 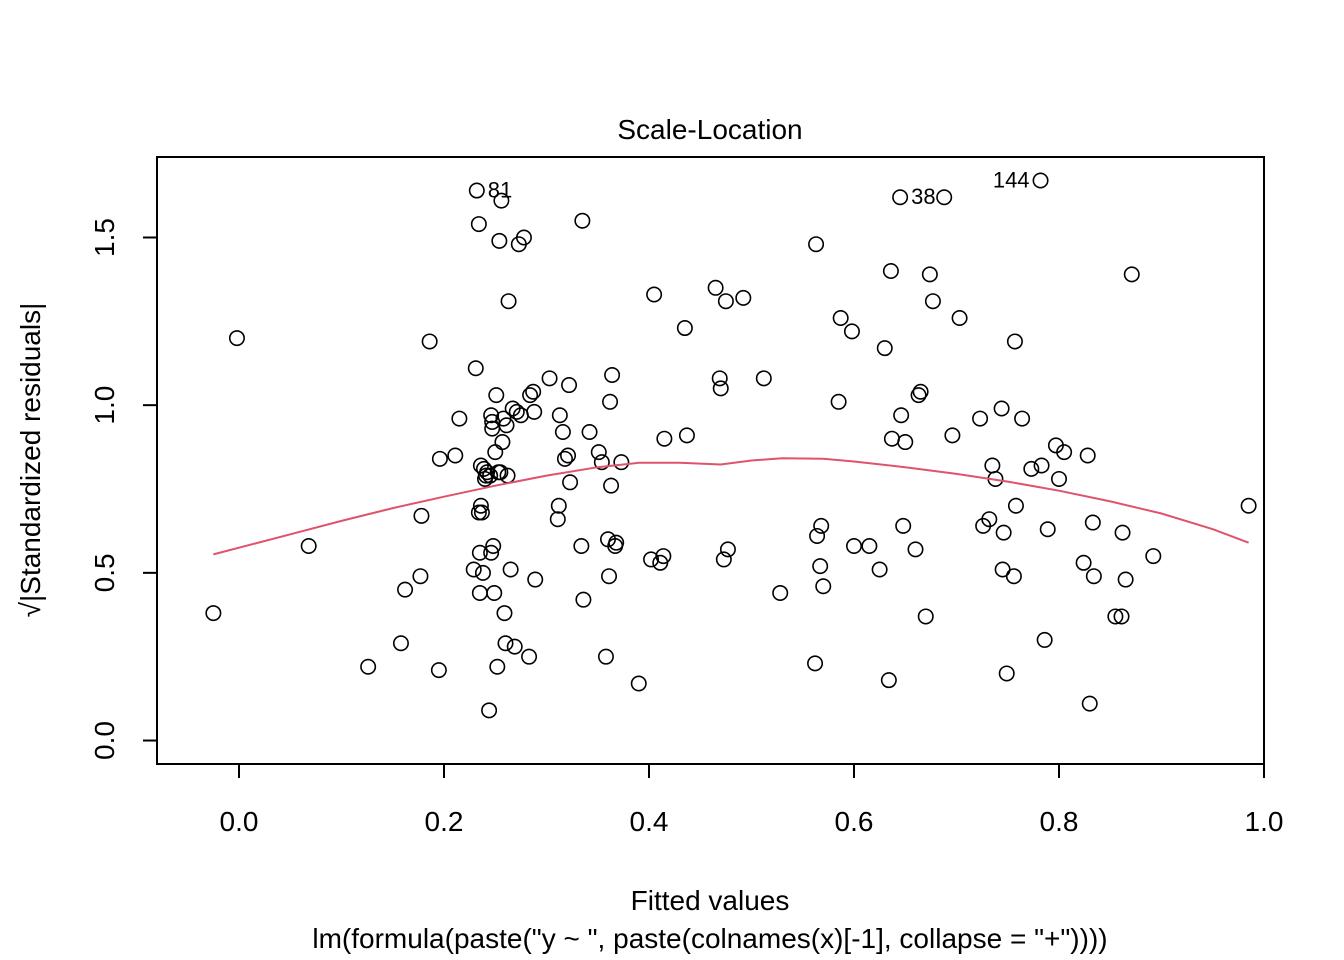 I want to click on x-tick-label: 0.8, so click(x=1059, y=821).